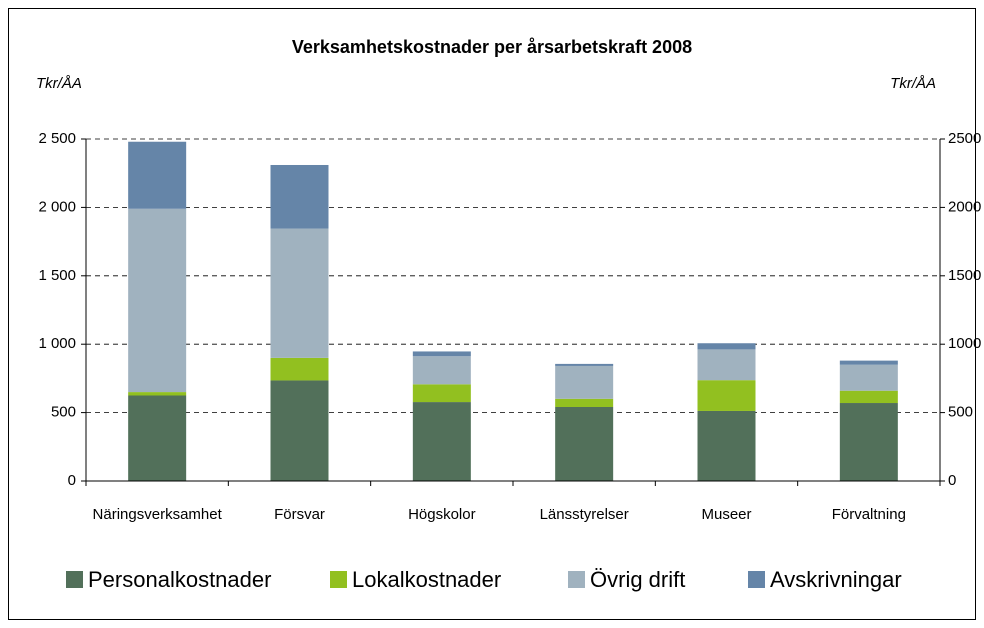 This screenshot has height=628, width=984. Describe the element at coordinates (57, 275) in the screenshot. I see `y-tick-label: 1 500` at that location.